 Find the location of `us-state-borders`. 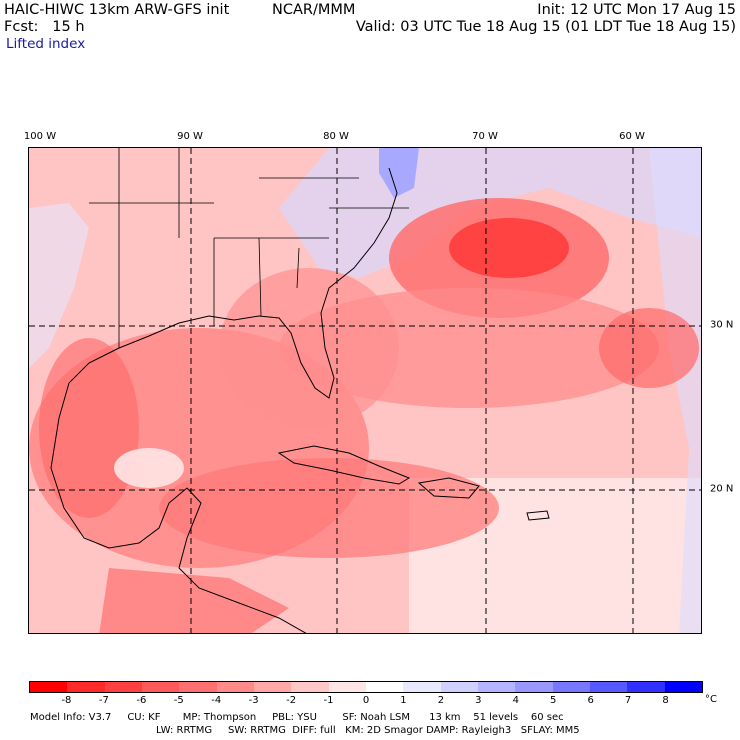

us-state-borders is located at coordinates (249, 248).